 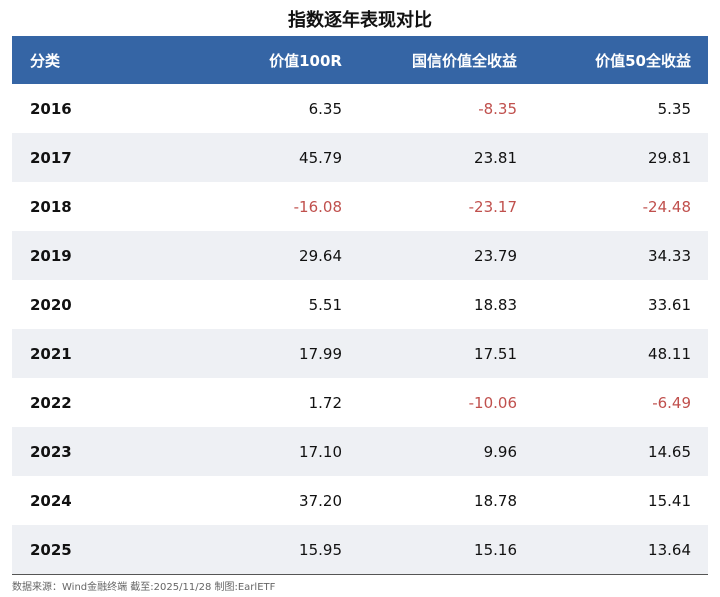 I want to click on value-cell: 29.64, so click(x=320, y=255).